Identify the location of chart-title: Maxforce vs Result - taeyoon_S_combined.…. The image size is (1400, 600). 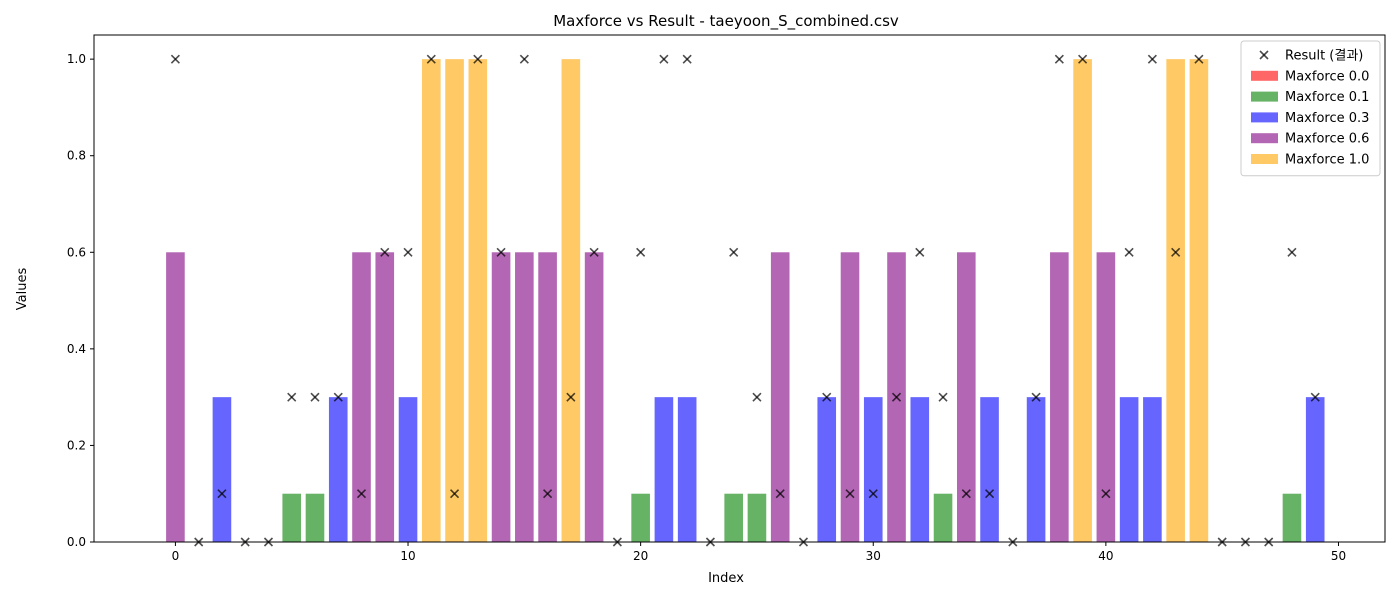
(726, 21).